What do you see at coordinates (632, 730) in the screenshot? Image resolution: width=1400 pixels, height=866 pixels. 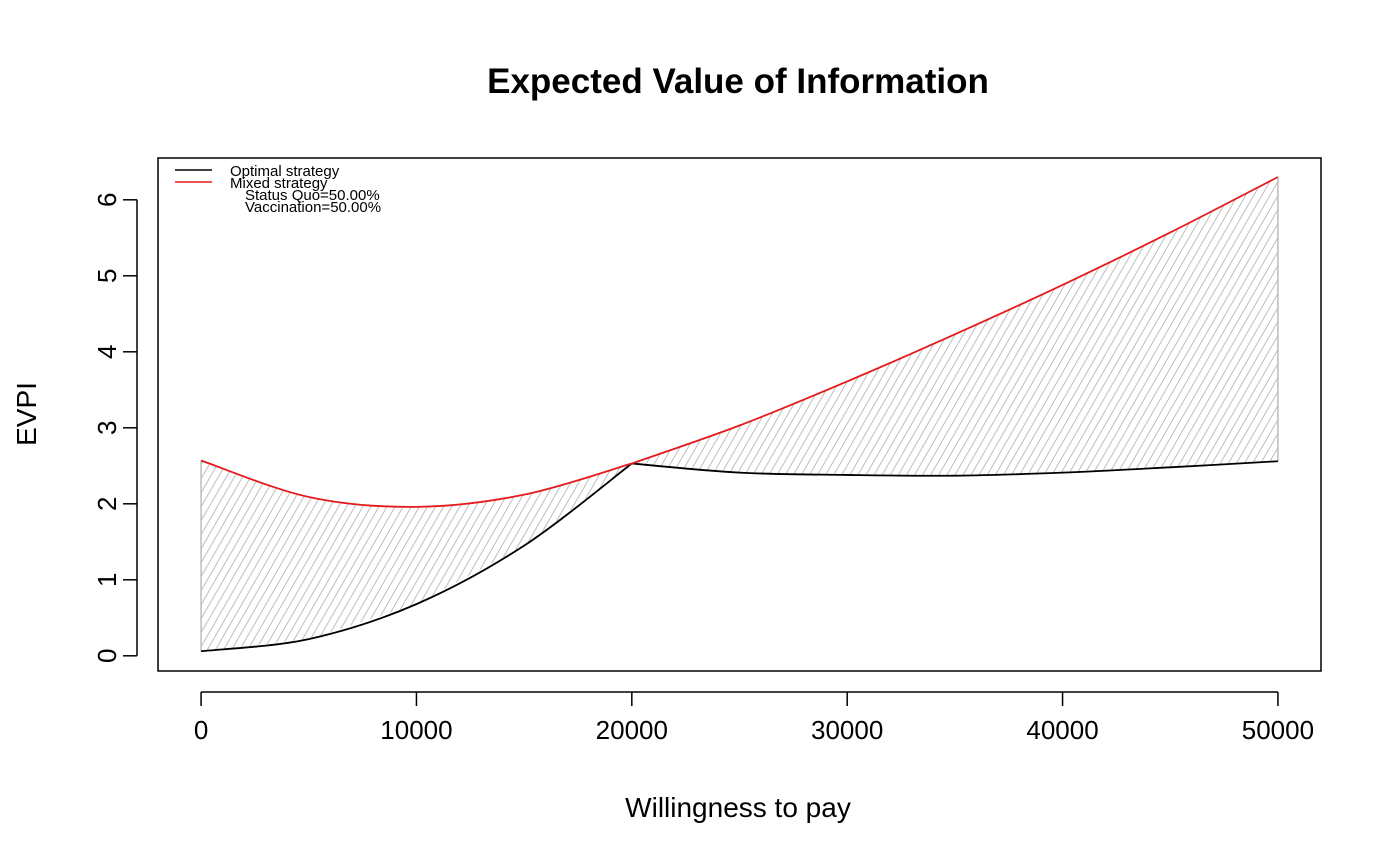 I see `x-tick-label: 20000` at bounding box center [632, 730].